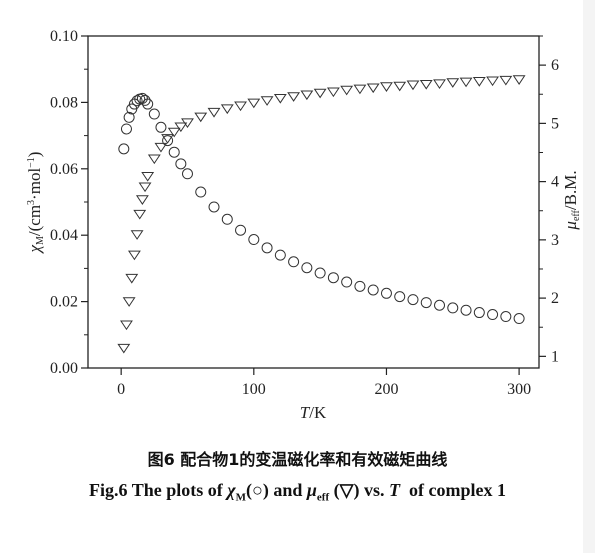 This screenshot has height=553, width=595. What do you see at coordinates (64, 235) in the screenshot?
I see `y-left-tick-label: 0.04` at bounding box center [64, 235].